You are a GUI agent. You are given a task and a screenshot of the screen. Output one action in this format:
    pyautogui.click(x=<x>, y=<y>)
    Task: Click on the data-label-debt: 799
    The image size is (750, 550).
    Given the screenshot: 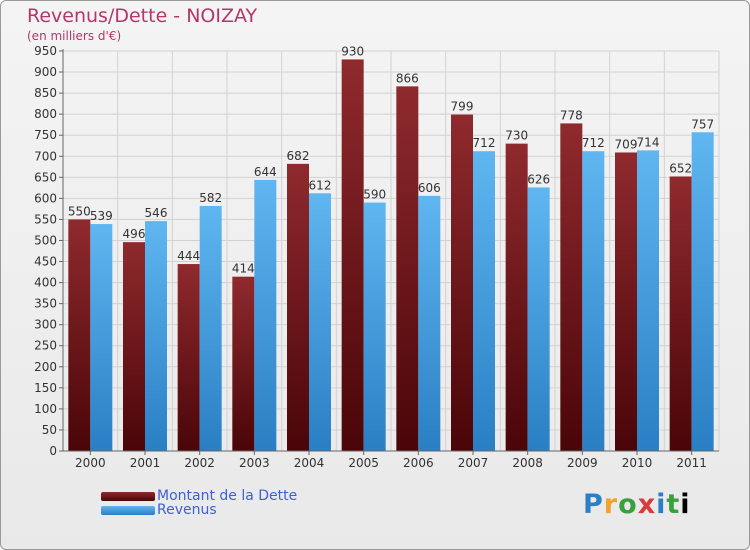 What is the action you would take?
    pyautogui.click(x=462, y=107)
    